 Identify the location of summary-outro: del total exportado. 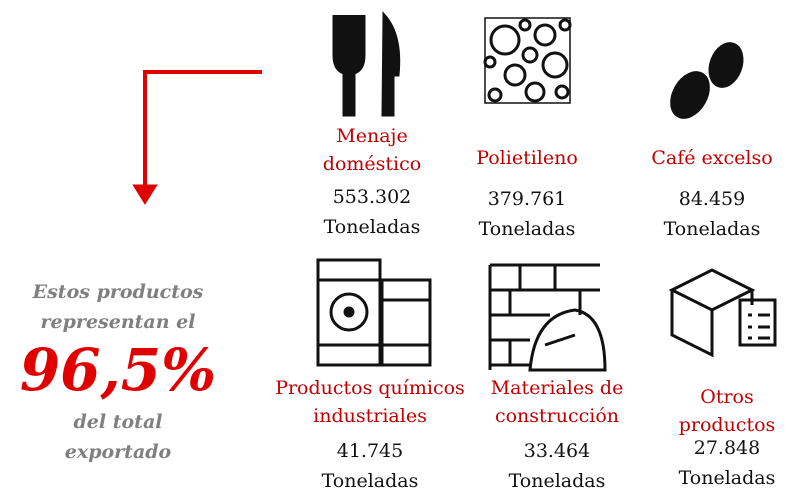
(118, 437).